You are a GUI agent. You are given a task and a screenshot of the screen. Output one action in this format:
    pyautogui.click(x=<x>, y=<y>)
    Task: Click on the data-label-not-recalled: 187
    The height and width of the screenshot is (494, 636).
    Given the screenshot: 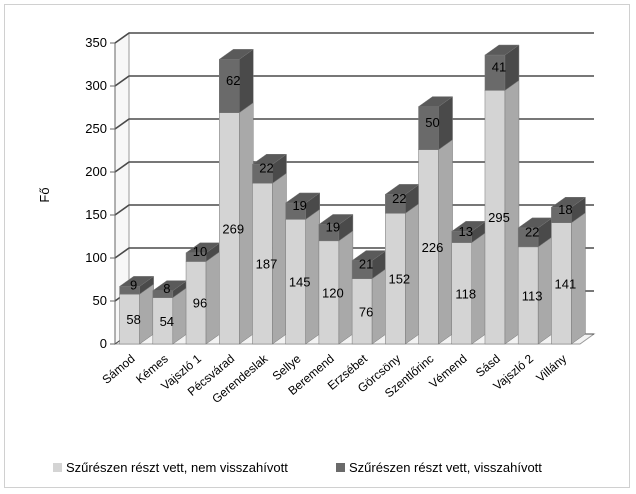 What is the action you would take?
    pyautogui.click(x=267, y=264)
    